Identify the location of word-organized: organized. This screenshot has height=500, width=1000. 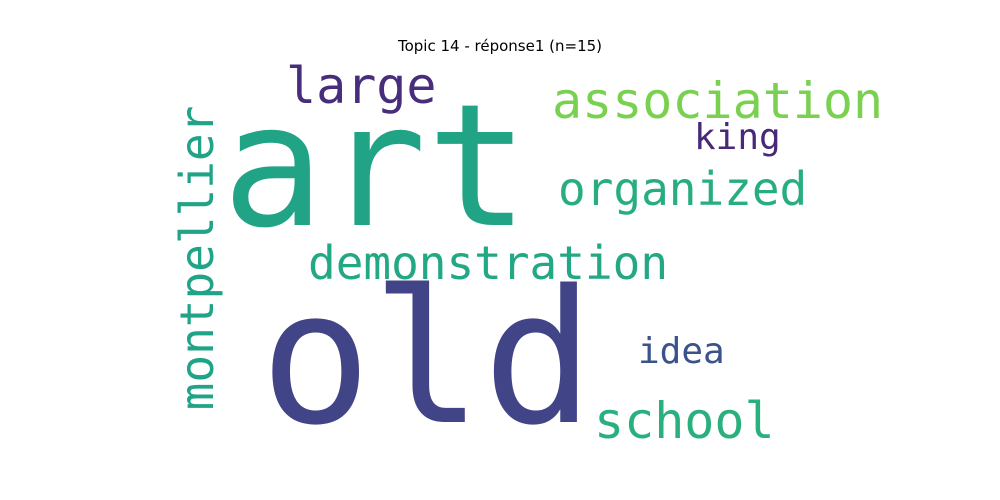
(683, 189).